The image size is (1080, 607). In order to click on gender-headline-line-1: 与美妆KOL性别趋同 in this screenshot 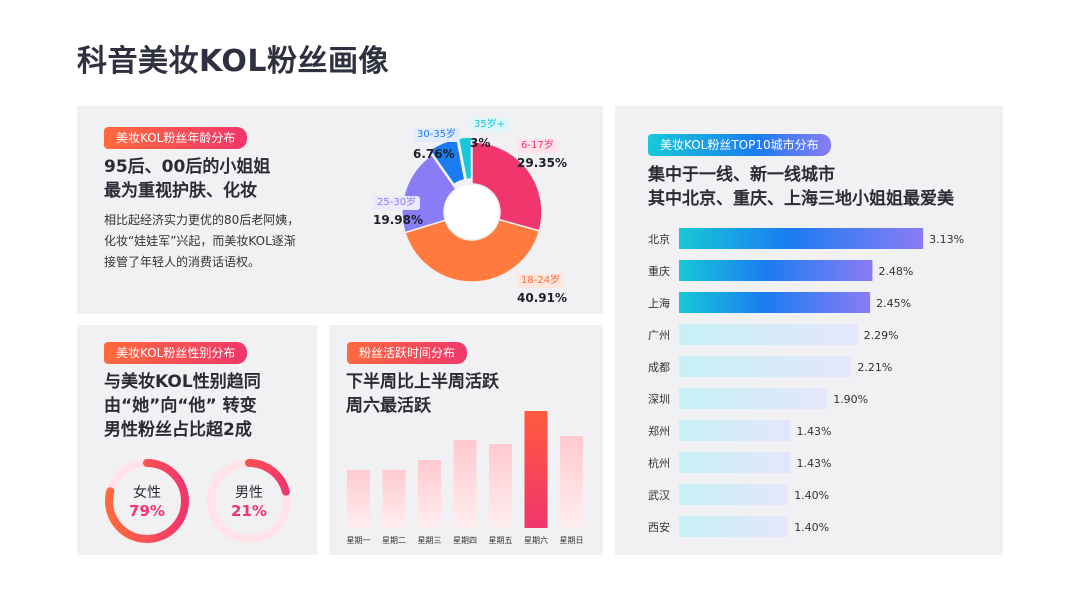, I will do `click(182, 382)`.